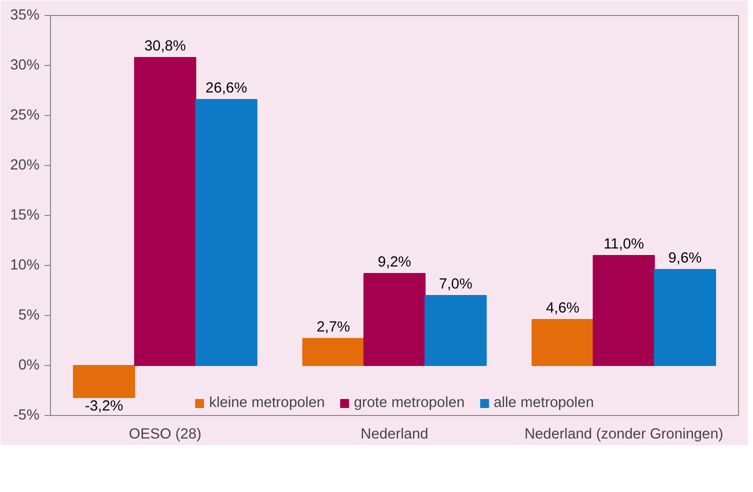 The image size is (753, 492). I want to click on data-label: 9,2%, so click(395, 262).